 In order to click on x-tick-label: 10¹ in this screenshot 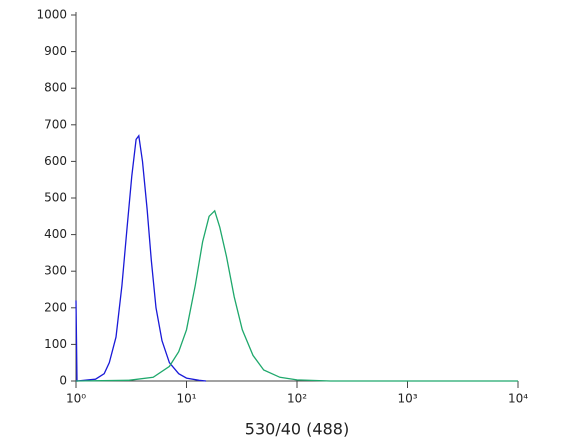, I will do `click(186, 399)`.